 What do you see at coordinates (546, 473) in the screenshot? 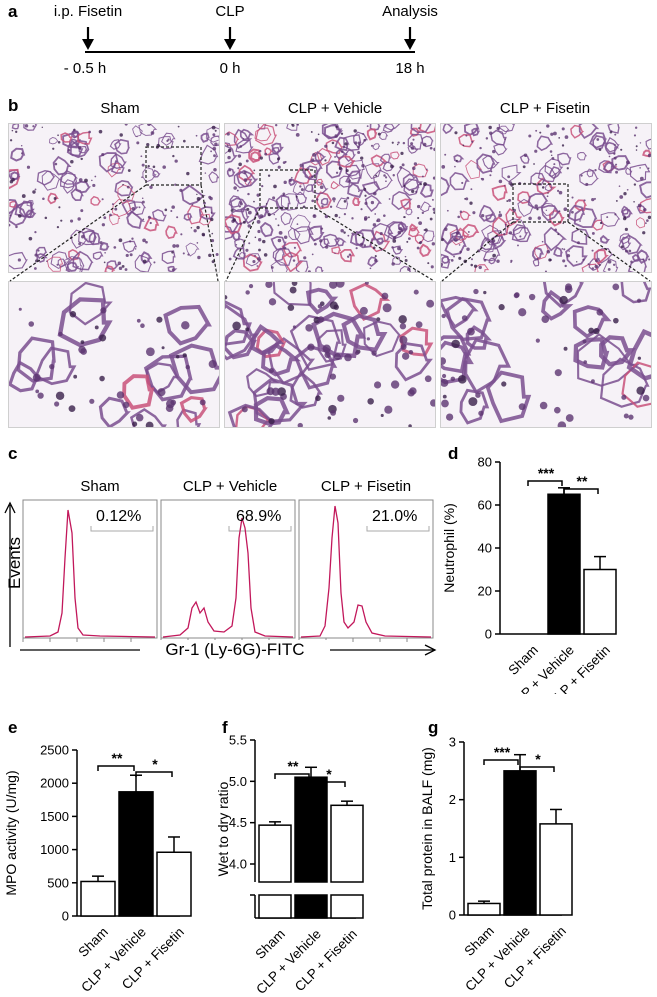
I see `chart-d-sig-label-0: ***` at bounding box center [546, 473].